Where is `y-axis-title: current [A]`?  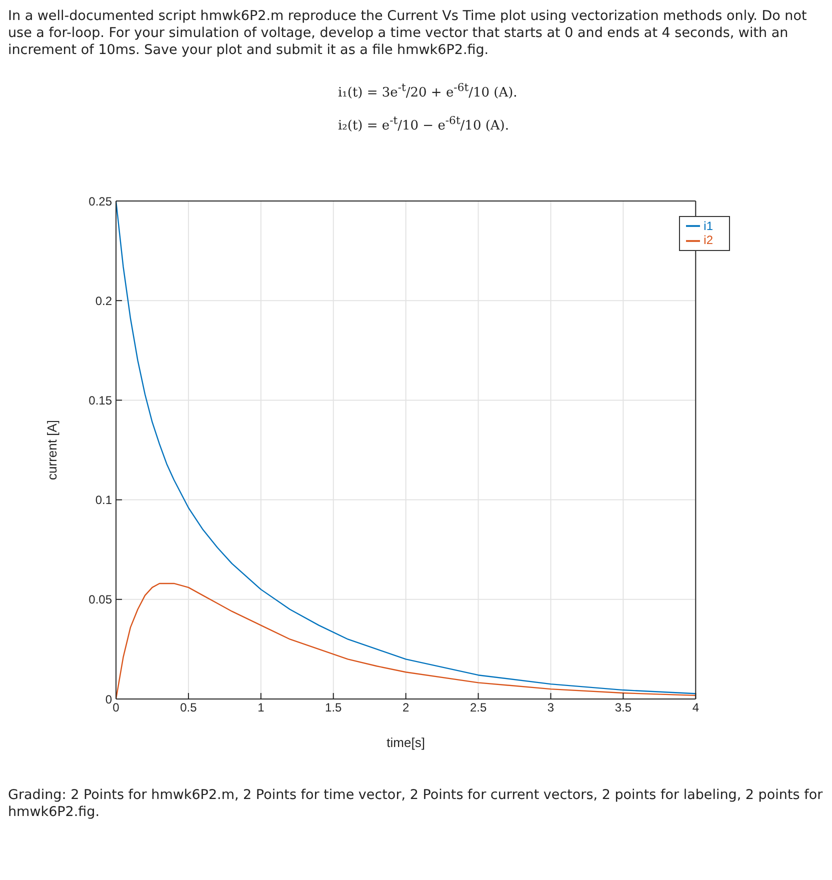
y-axis-title: current [A] is located at coordinates (52, 450).